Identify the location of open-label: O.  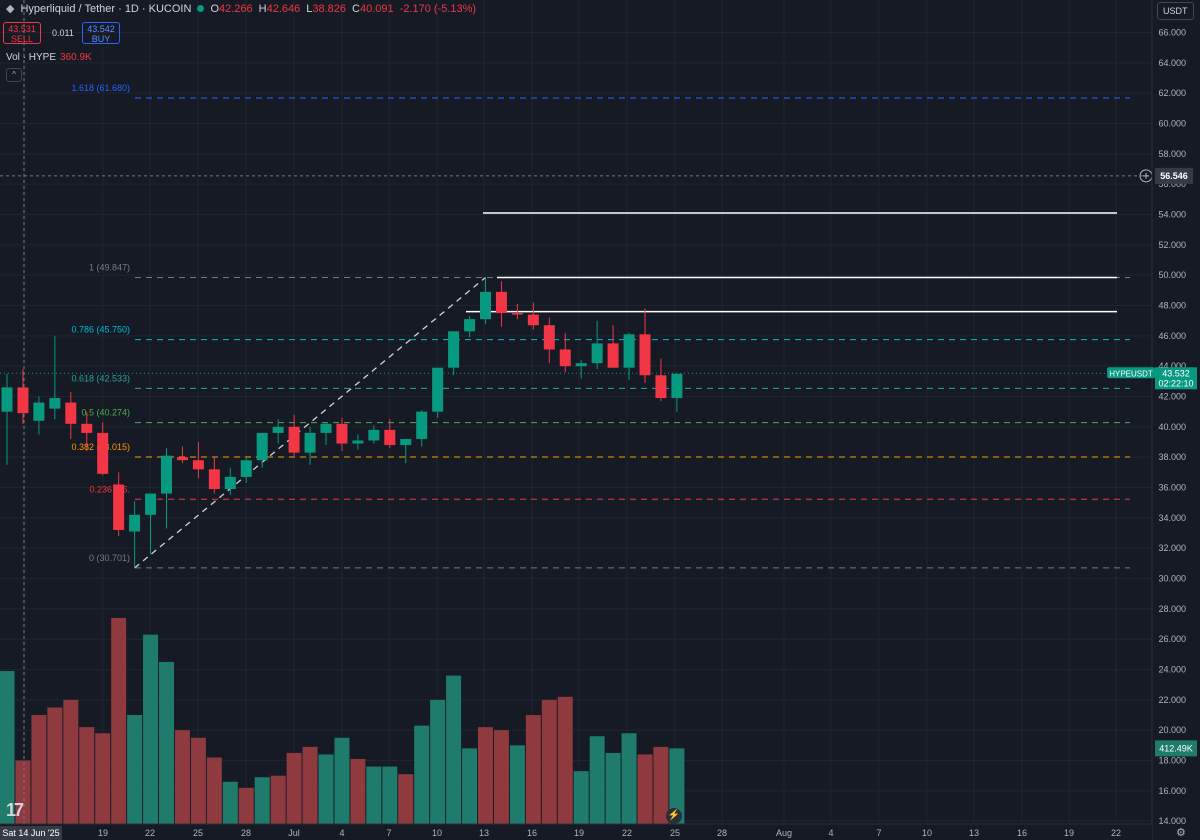
(214, 8).